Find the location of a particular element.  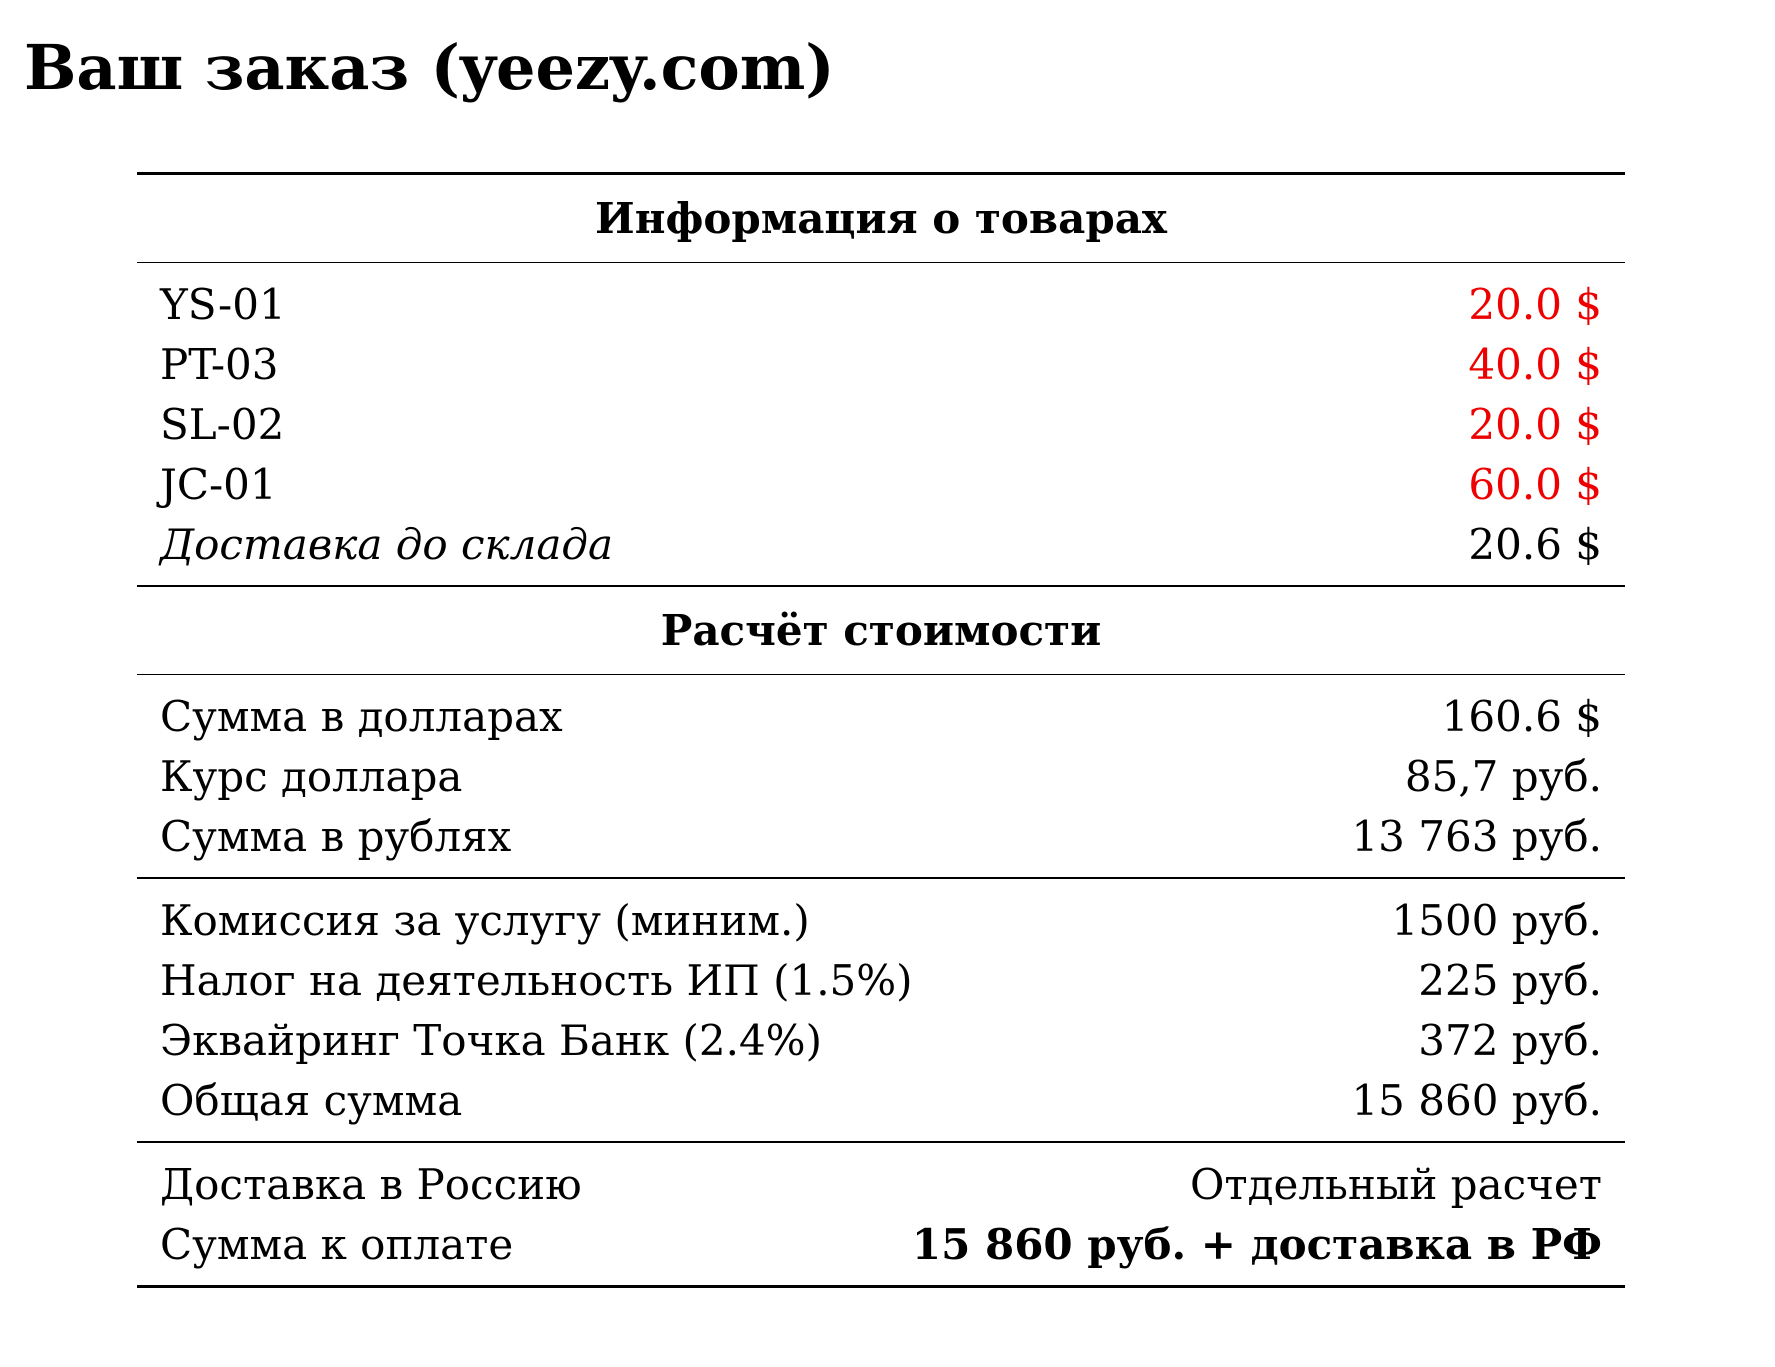

row-label: Доставка до склада is located at coordinates (387, 544).